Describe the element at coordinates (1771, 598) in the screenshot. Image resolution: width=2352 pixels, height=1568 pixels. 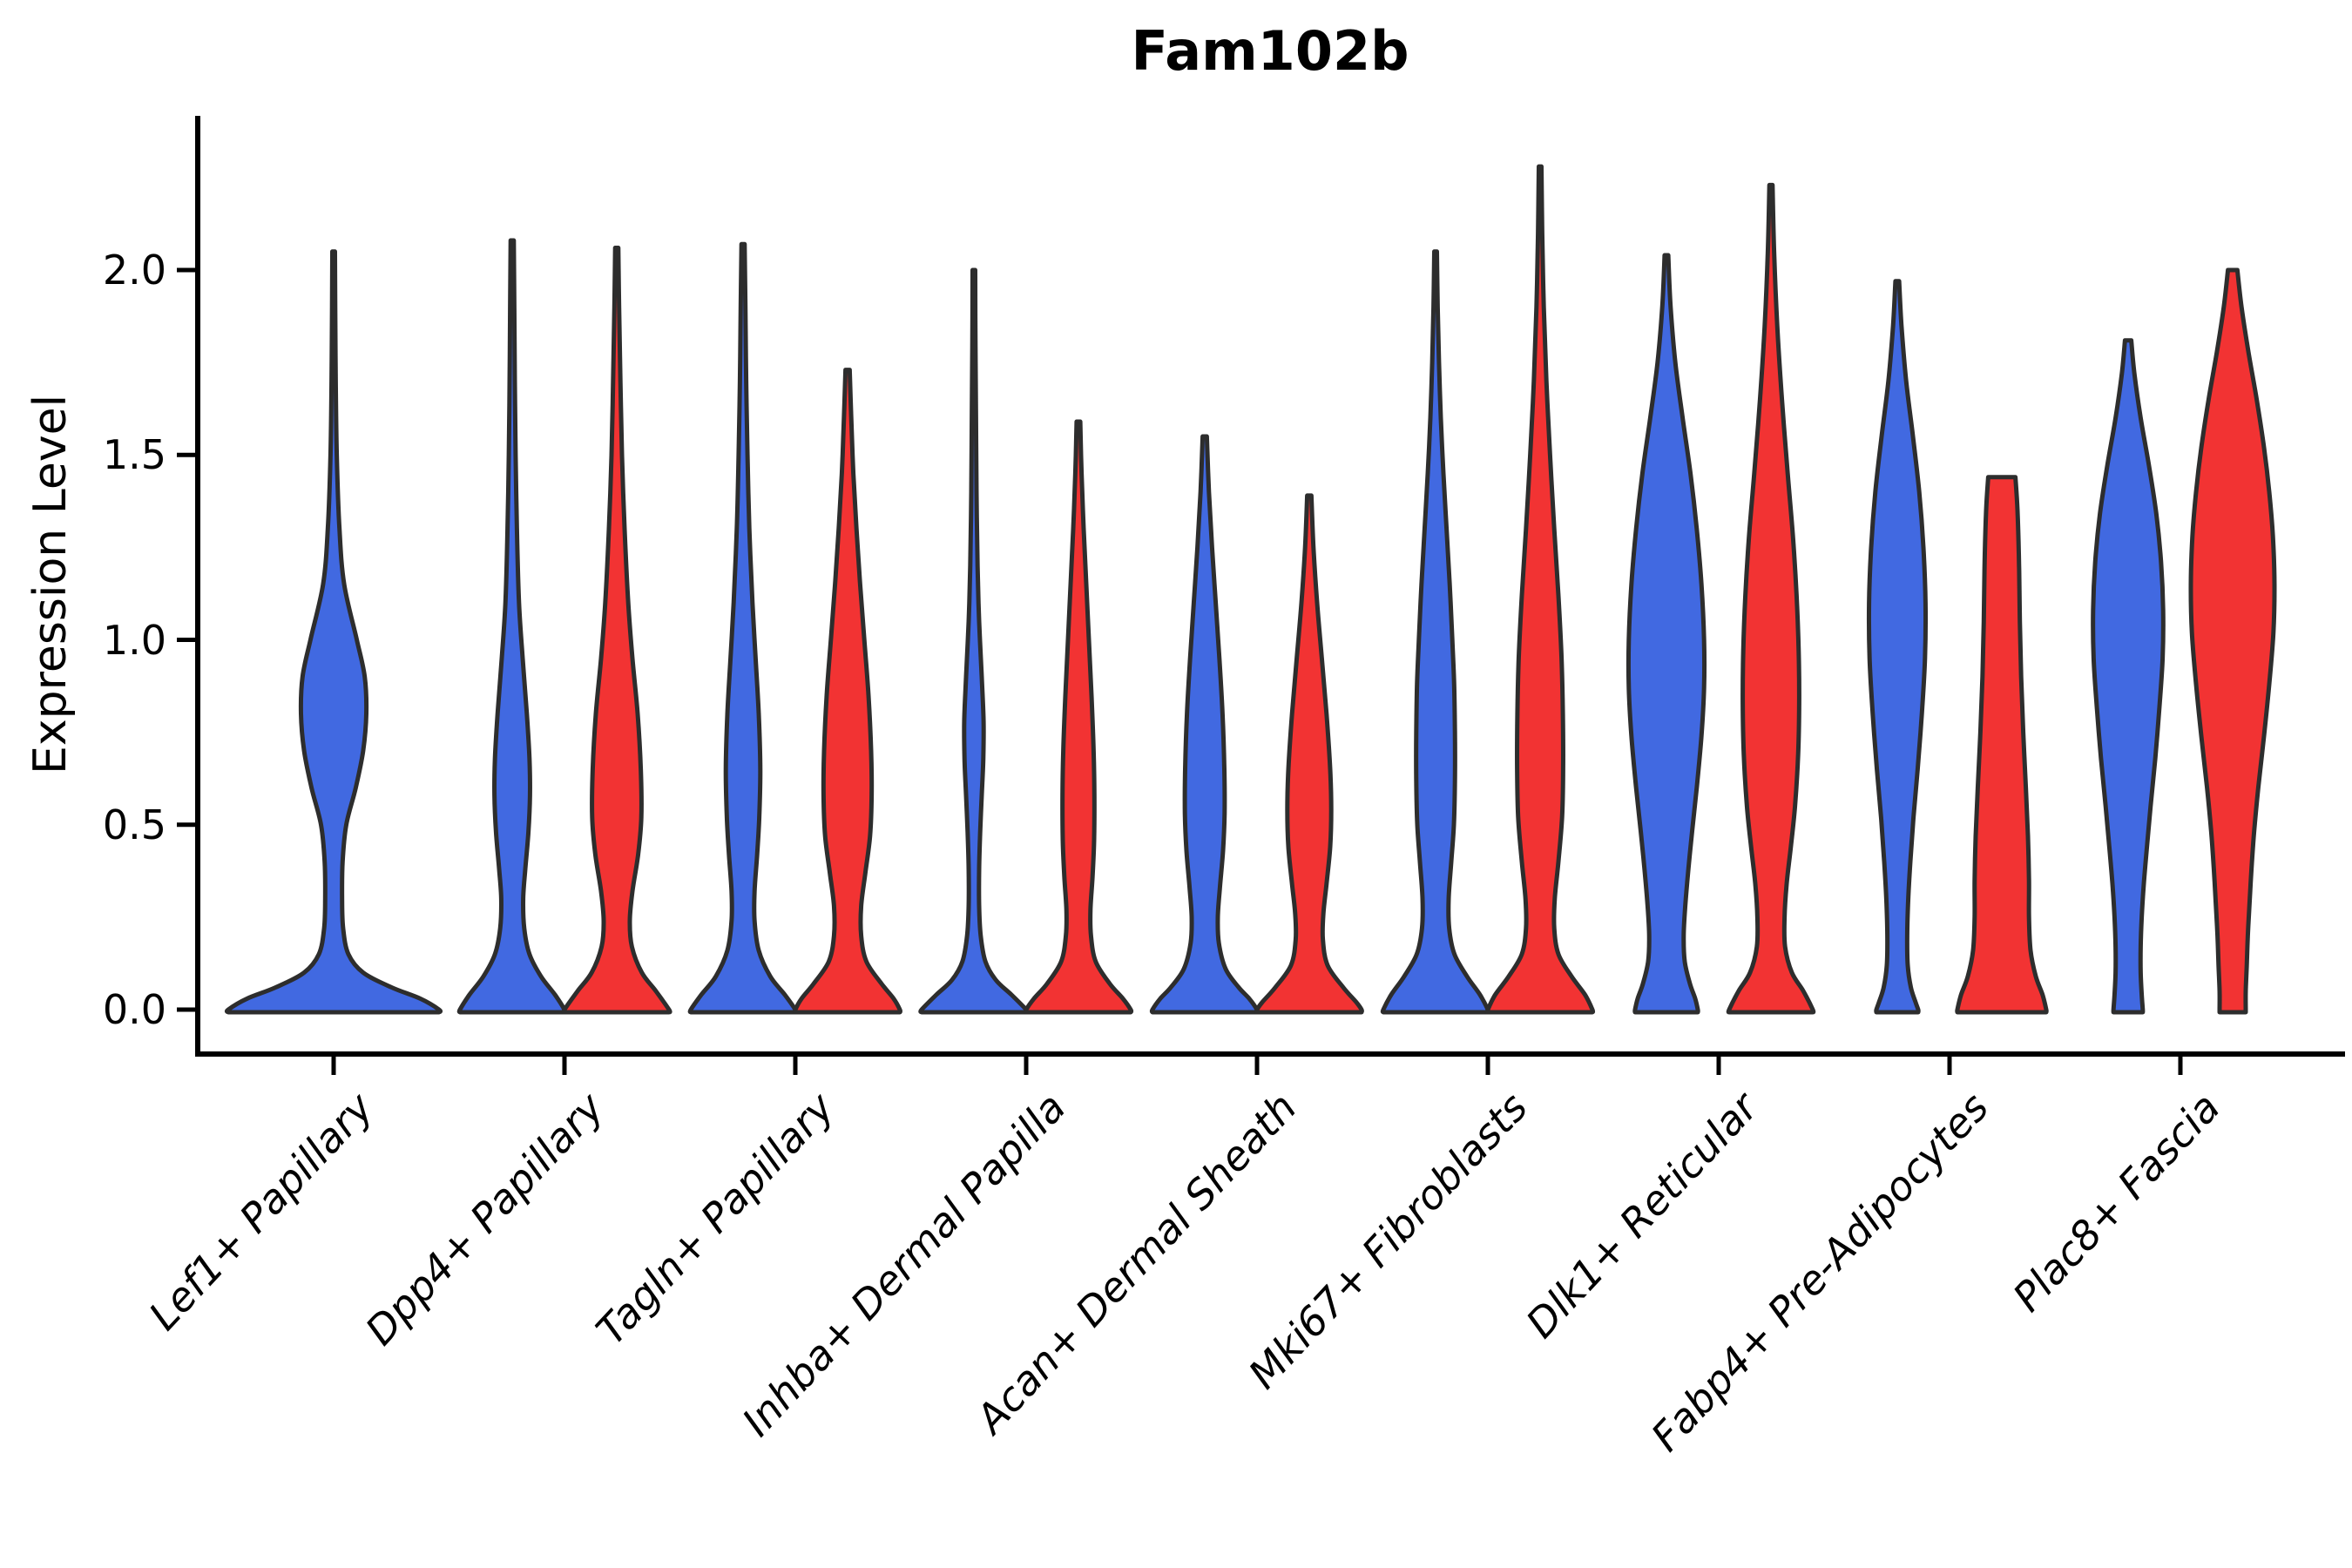
I see `violin-dlk1-red` at that location.